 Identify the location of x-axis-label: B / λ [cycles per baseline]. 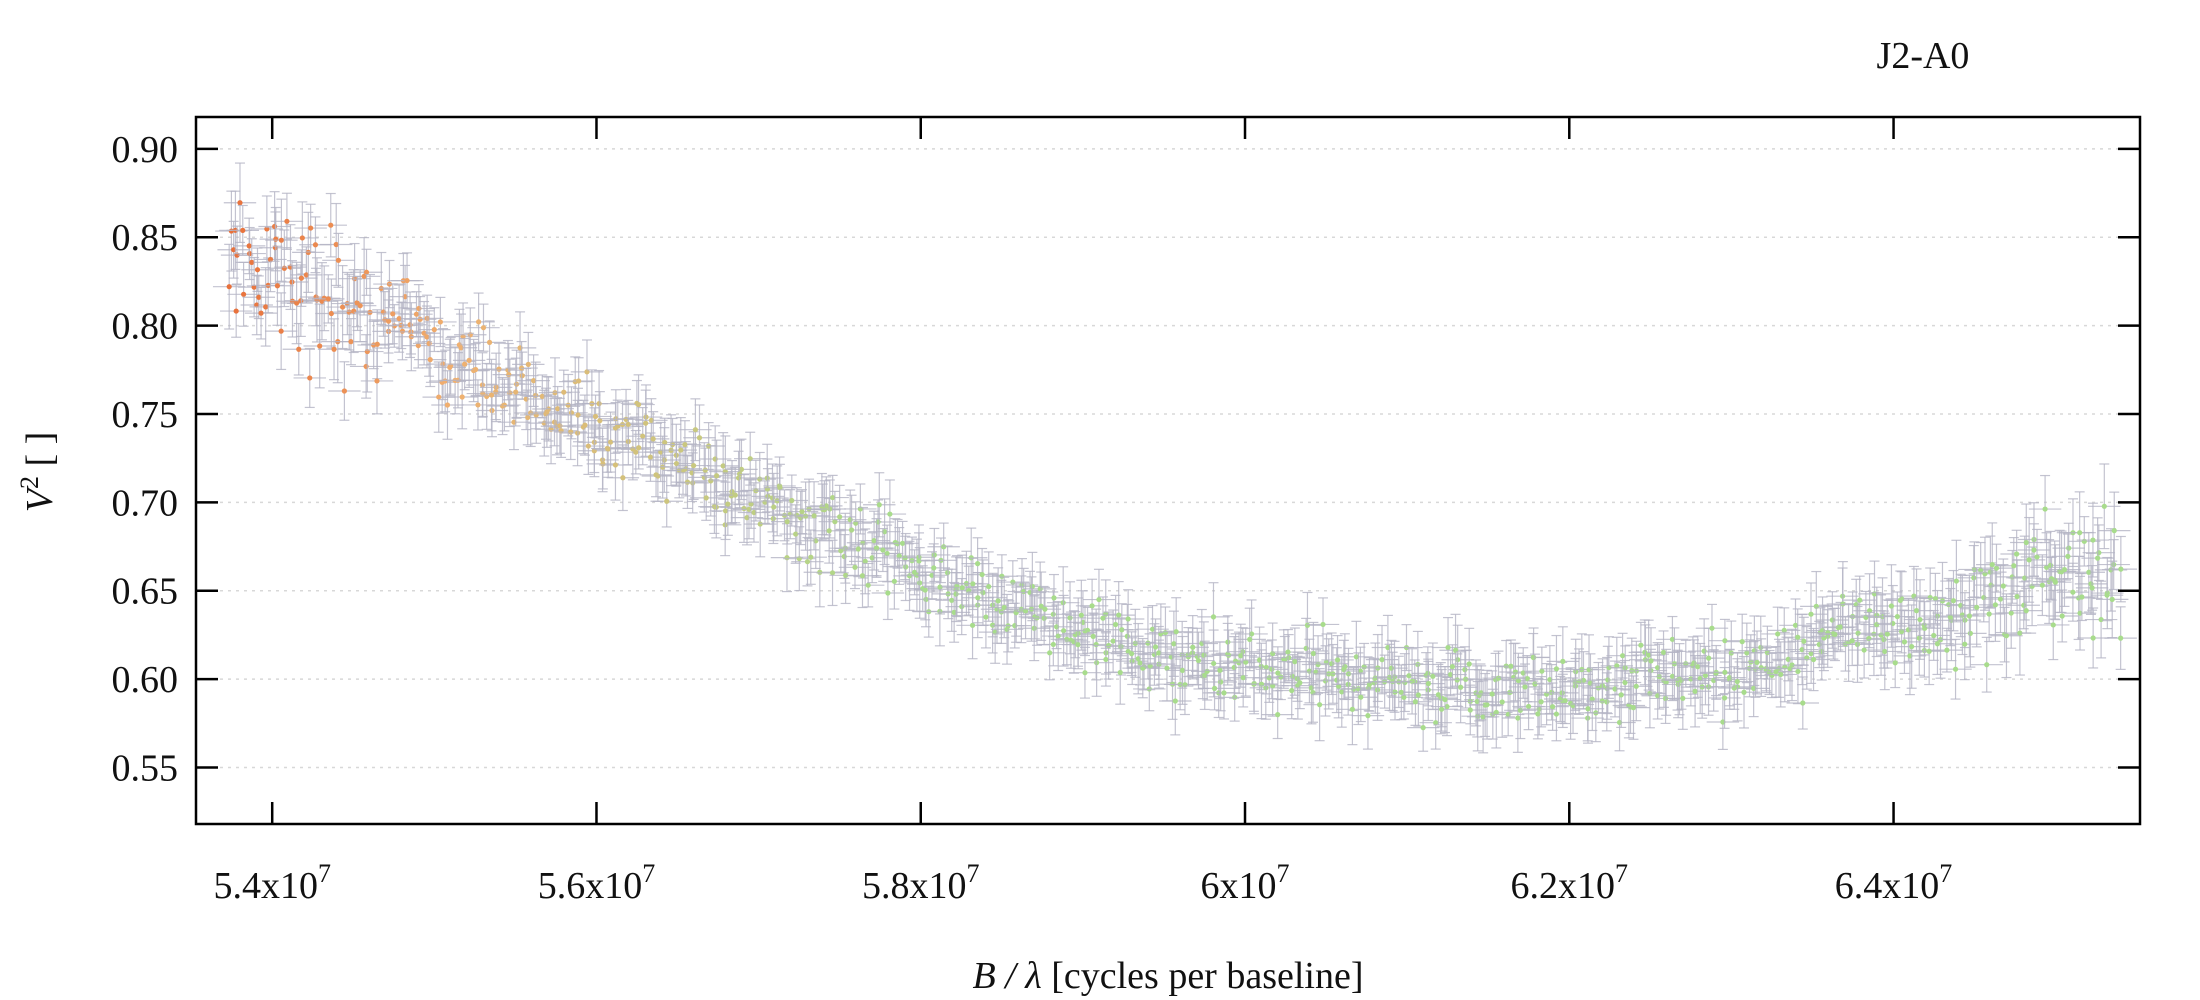
(1167, 976).